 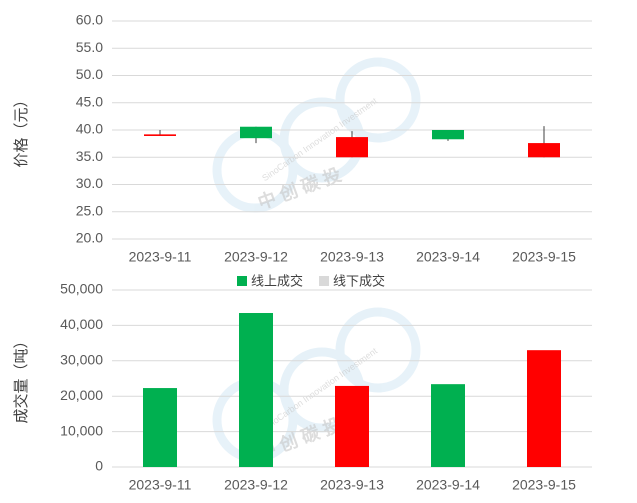 What do you see at coordinates (21, 378) in the screenshot?
I see `y-axis-title: 成交量（吨）` at bounding box center [21, 378].